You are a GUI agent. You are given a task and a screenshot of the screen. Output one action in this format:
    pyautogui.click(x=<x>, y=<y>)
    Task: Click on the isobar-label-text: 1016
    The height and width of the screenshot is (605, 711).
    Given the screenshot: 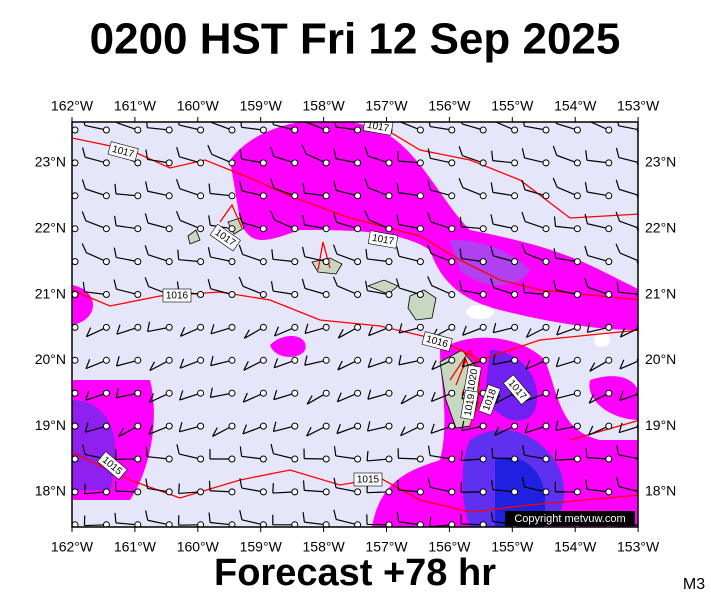 What is the action you would take?
    pyautogui.click(x=177, y=296)
    